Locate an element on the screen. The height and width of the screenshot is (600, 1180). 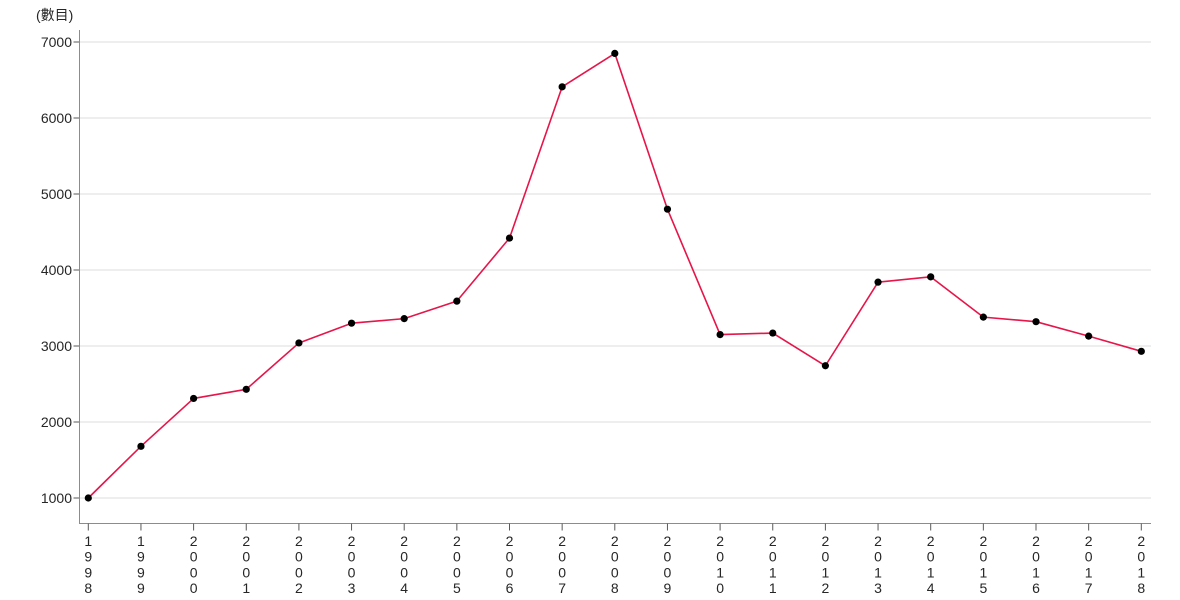
y-tick-label: 4000 is located at coordinates (56, 270).